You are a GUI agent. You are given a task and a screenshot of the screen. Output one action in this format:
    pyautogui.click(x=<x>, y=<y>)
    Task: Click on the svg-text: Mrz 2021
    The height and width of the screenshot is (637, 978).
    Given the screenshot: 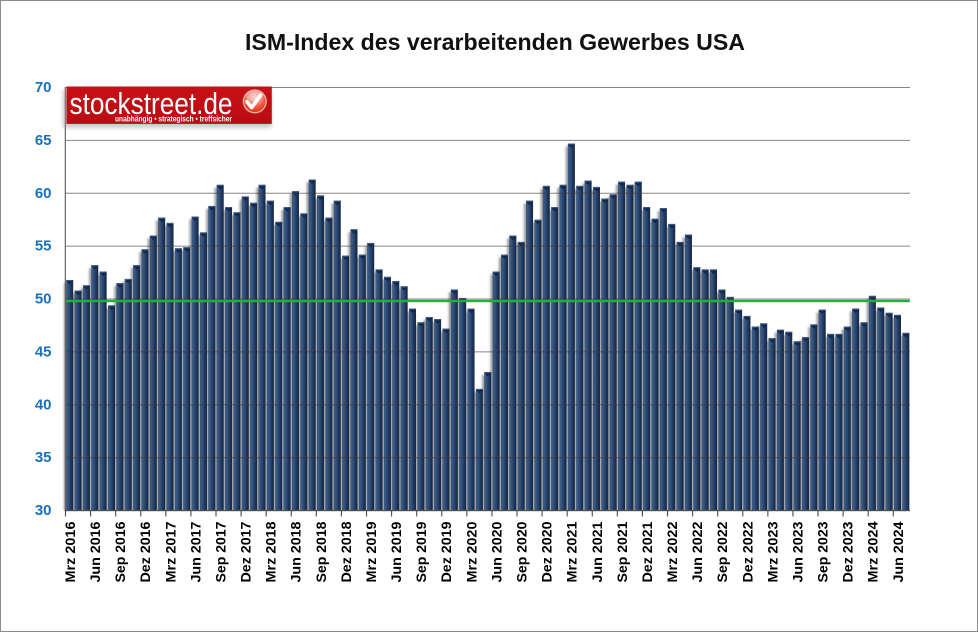 What is the action you would take?
    pyautogui.click(x=572, y=551)
    